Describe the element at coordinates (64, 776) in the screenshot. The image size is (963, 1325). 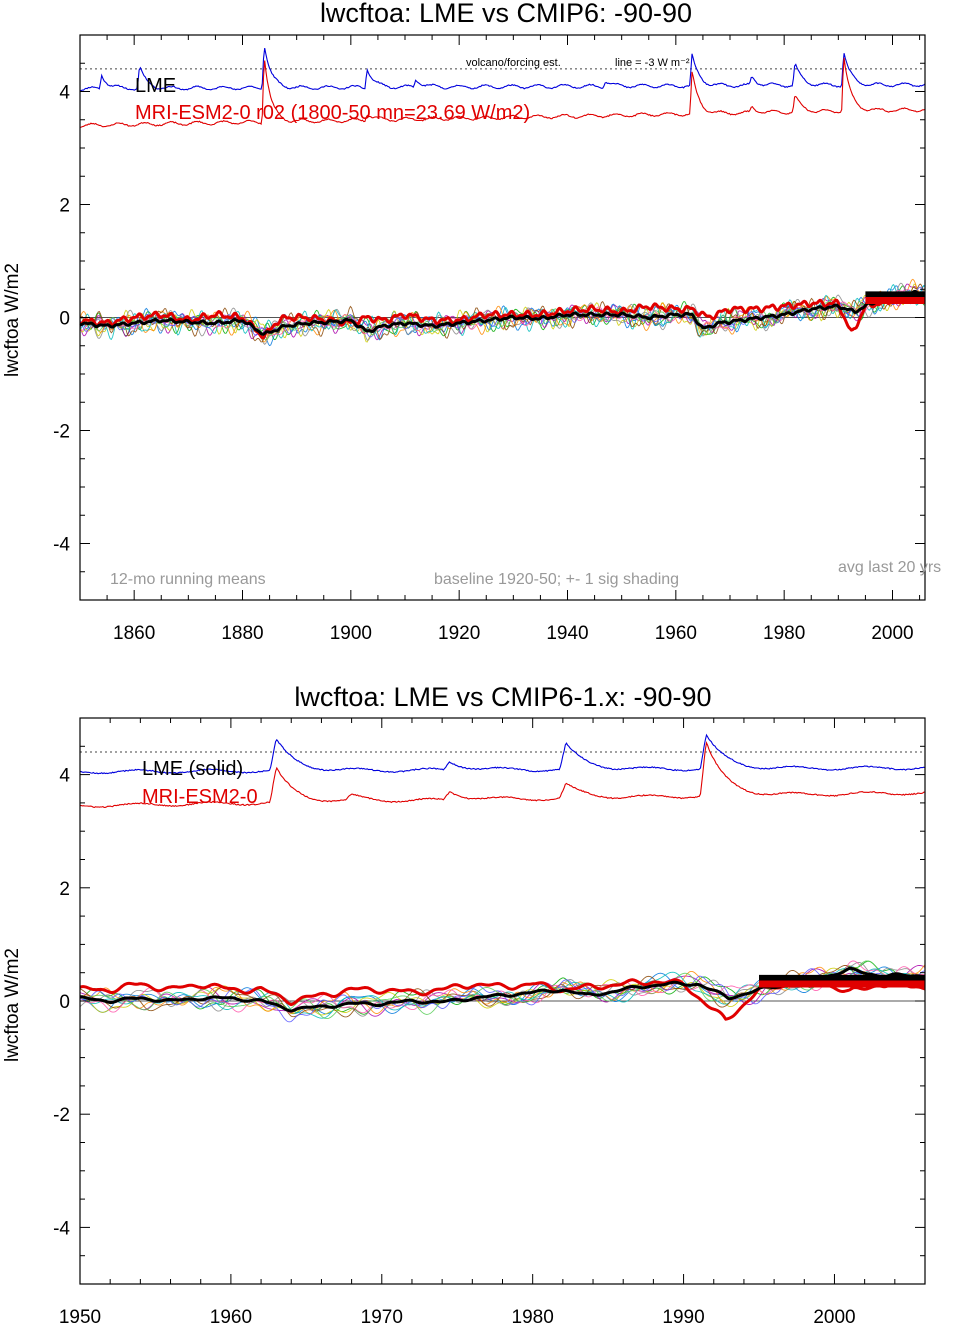
I see `bottom-y-tick-label: 4` at that location.